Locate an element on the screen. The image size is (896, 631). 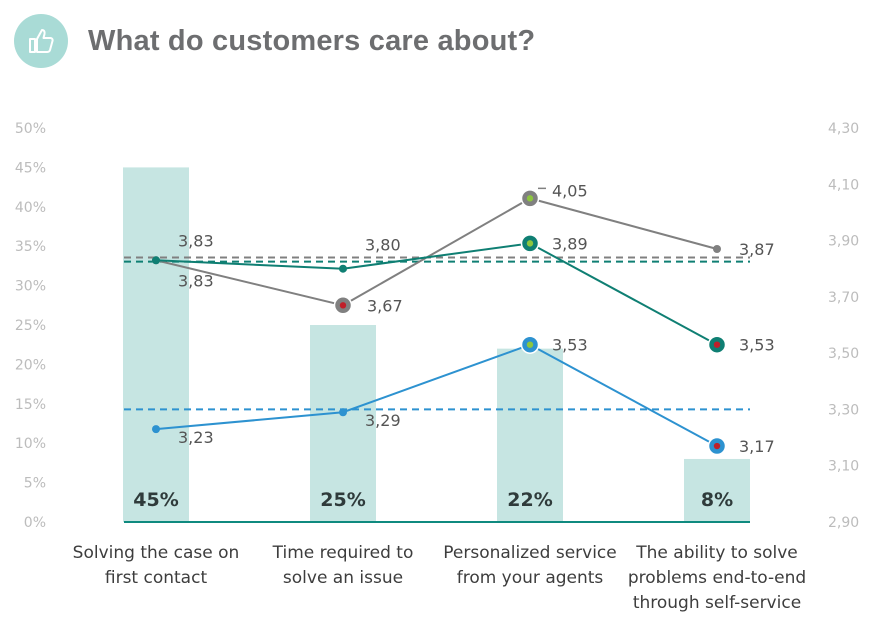
right-axis-tick-label: 3,50 is located at coordinates (843, 354).